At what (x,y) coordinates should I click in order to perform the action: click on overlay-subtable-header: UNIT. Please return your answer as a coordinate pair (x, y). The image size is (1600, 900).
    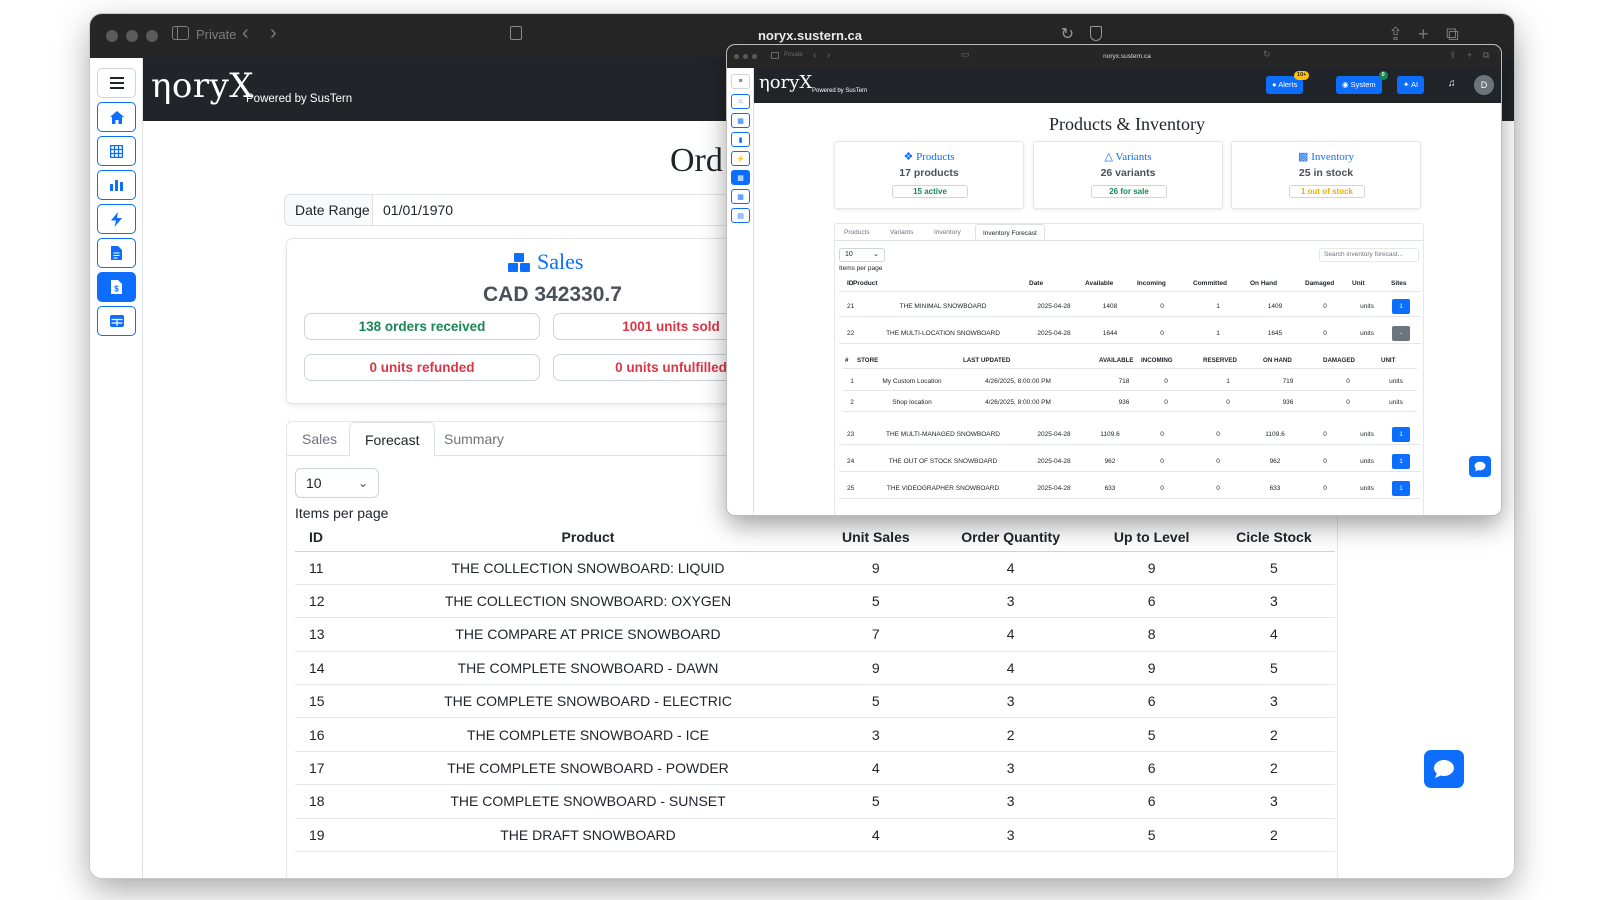
    Looking at the image, I should click on (1388, 360).